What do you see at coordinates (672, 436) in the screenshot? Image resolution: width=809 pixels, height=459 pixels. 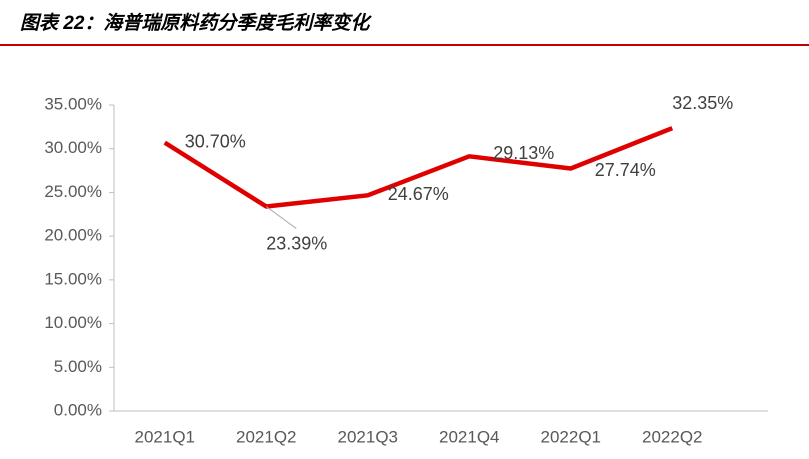 I see `x-tick-label: 2022Q2` at bounding box center [672, 436].